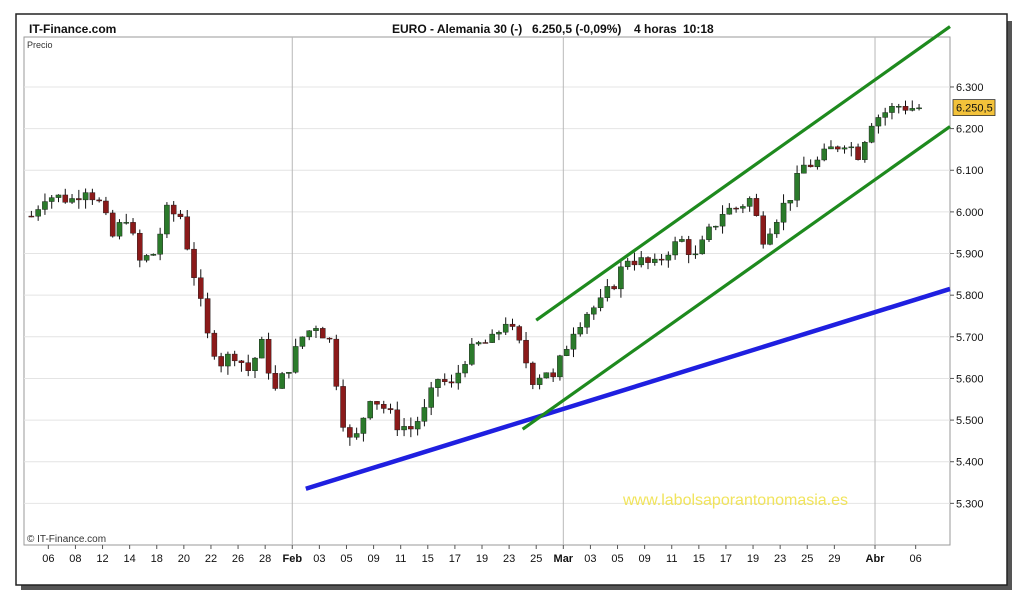 The image size is (1020, 600). What do you see at coordinates (102, 559) in the screenshot?
I see `x-tick-label: 12` at bounding box center [102, 559].